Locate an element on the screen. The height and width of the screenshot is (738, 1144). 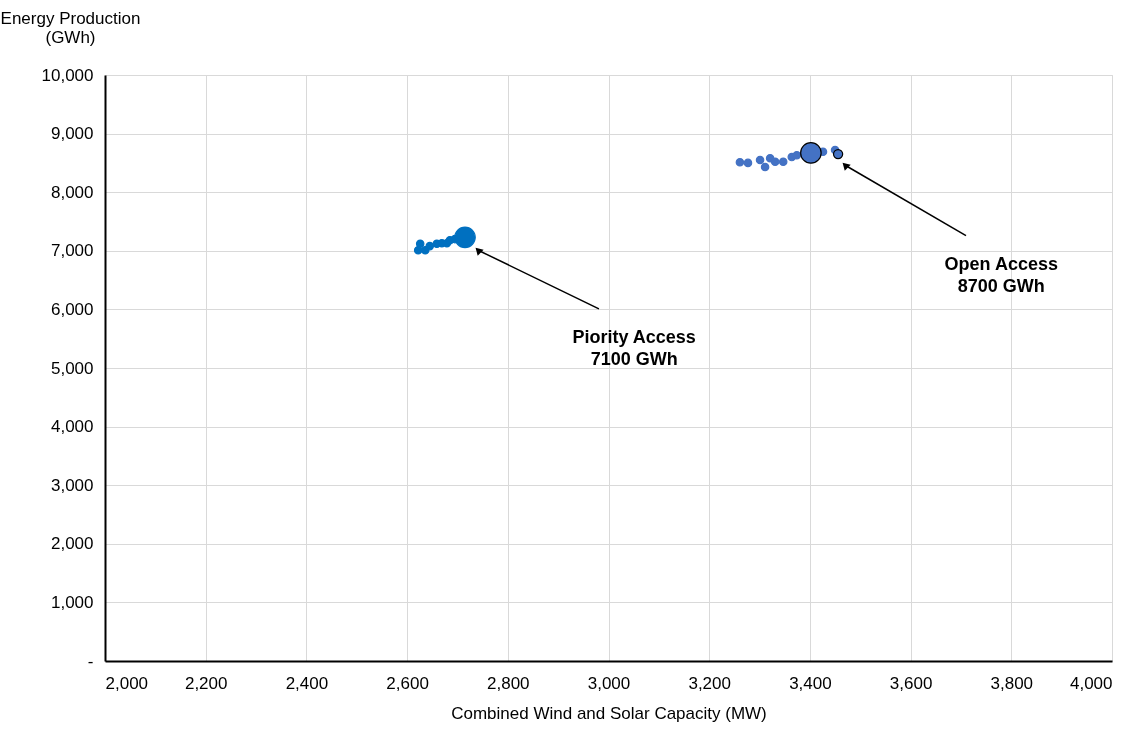
y-tick-label: 5,000 is located at coordinates (72, 368).